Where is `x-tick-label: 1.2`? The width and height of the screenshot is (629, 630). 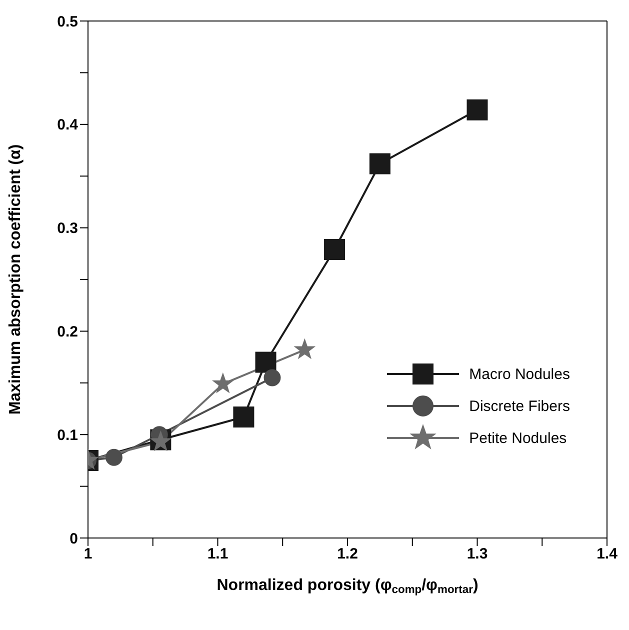 x-tick-label: 1.2 is located at coordinates (347, 554).